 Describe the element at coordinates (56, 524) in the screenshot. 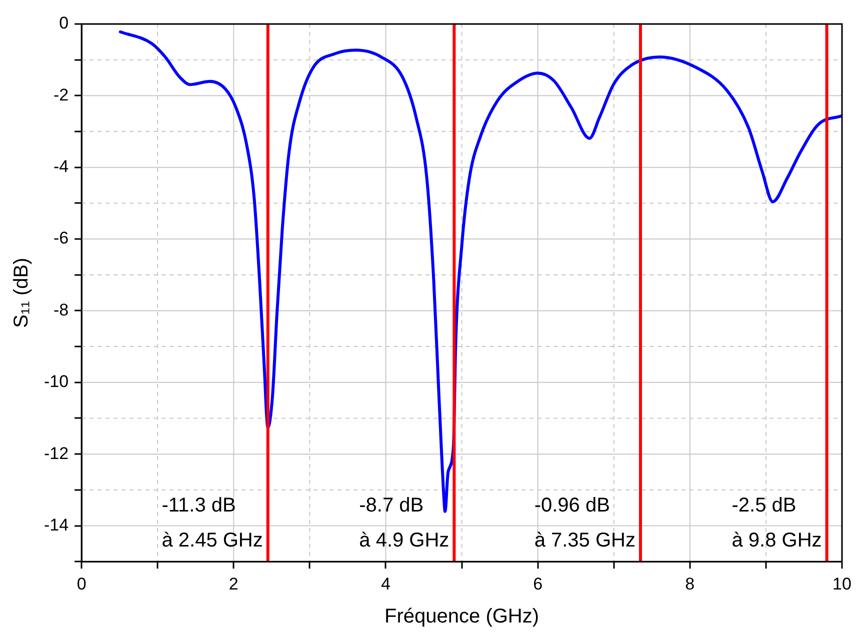

I see `y-tick-label: -14` at that location.